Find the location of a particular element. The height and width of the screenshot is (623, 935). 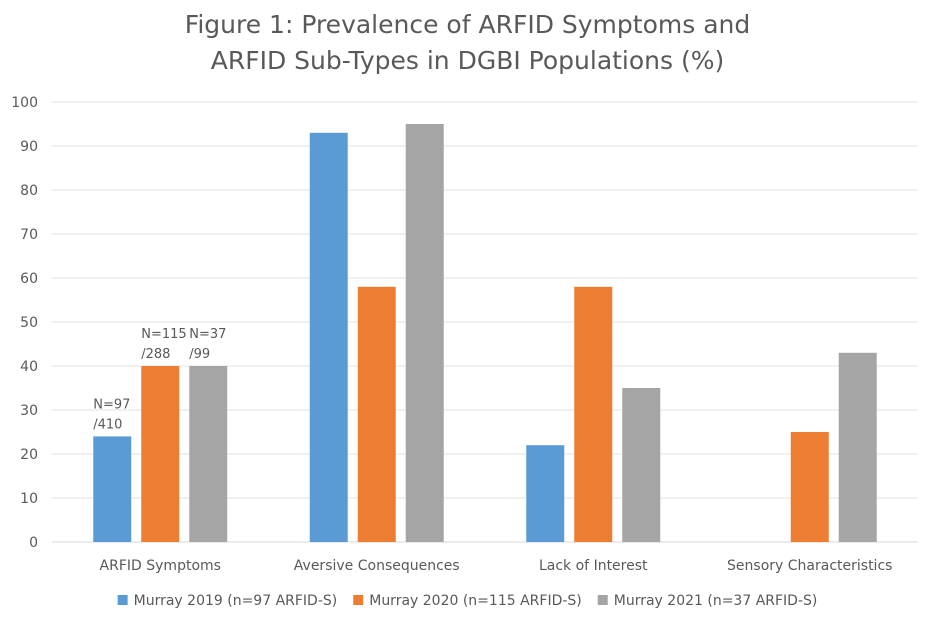

data-label: N=97 is located at coordinates (111, 404).